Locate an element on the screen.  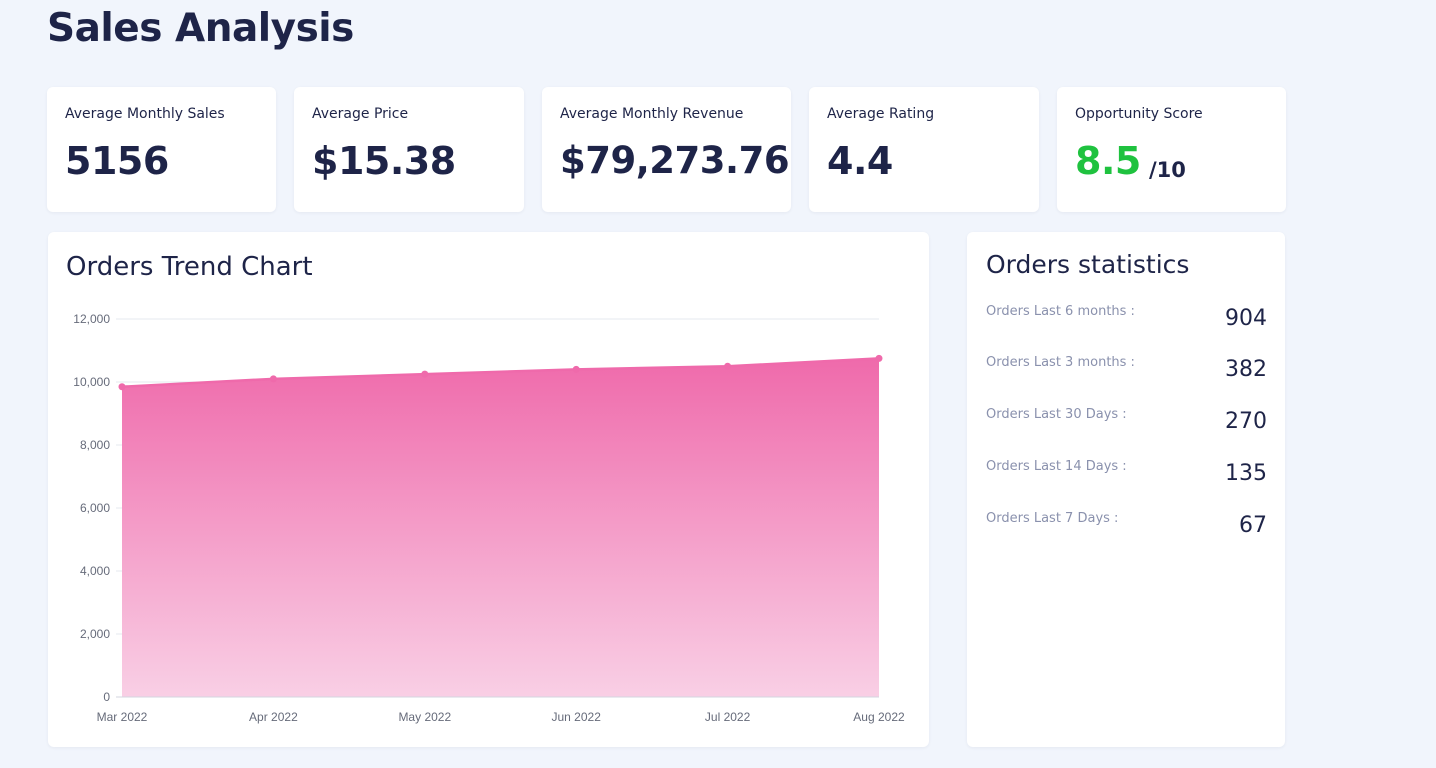
y-tick-label: 6,000 is located at coordinates (95, 508).